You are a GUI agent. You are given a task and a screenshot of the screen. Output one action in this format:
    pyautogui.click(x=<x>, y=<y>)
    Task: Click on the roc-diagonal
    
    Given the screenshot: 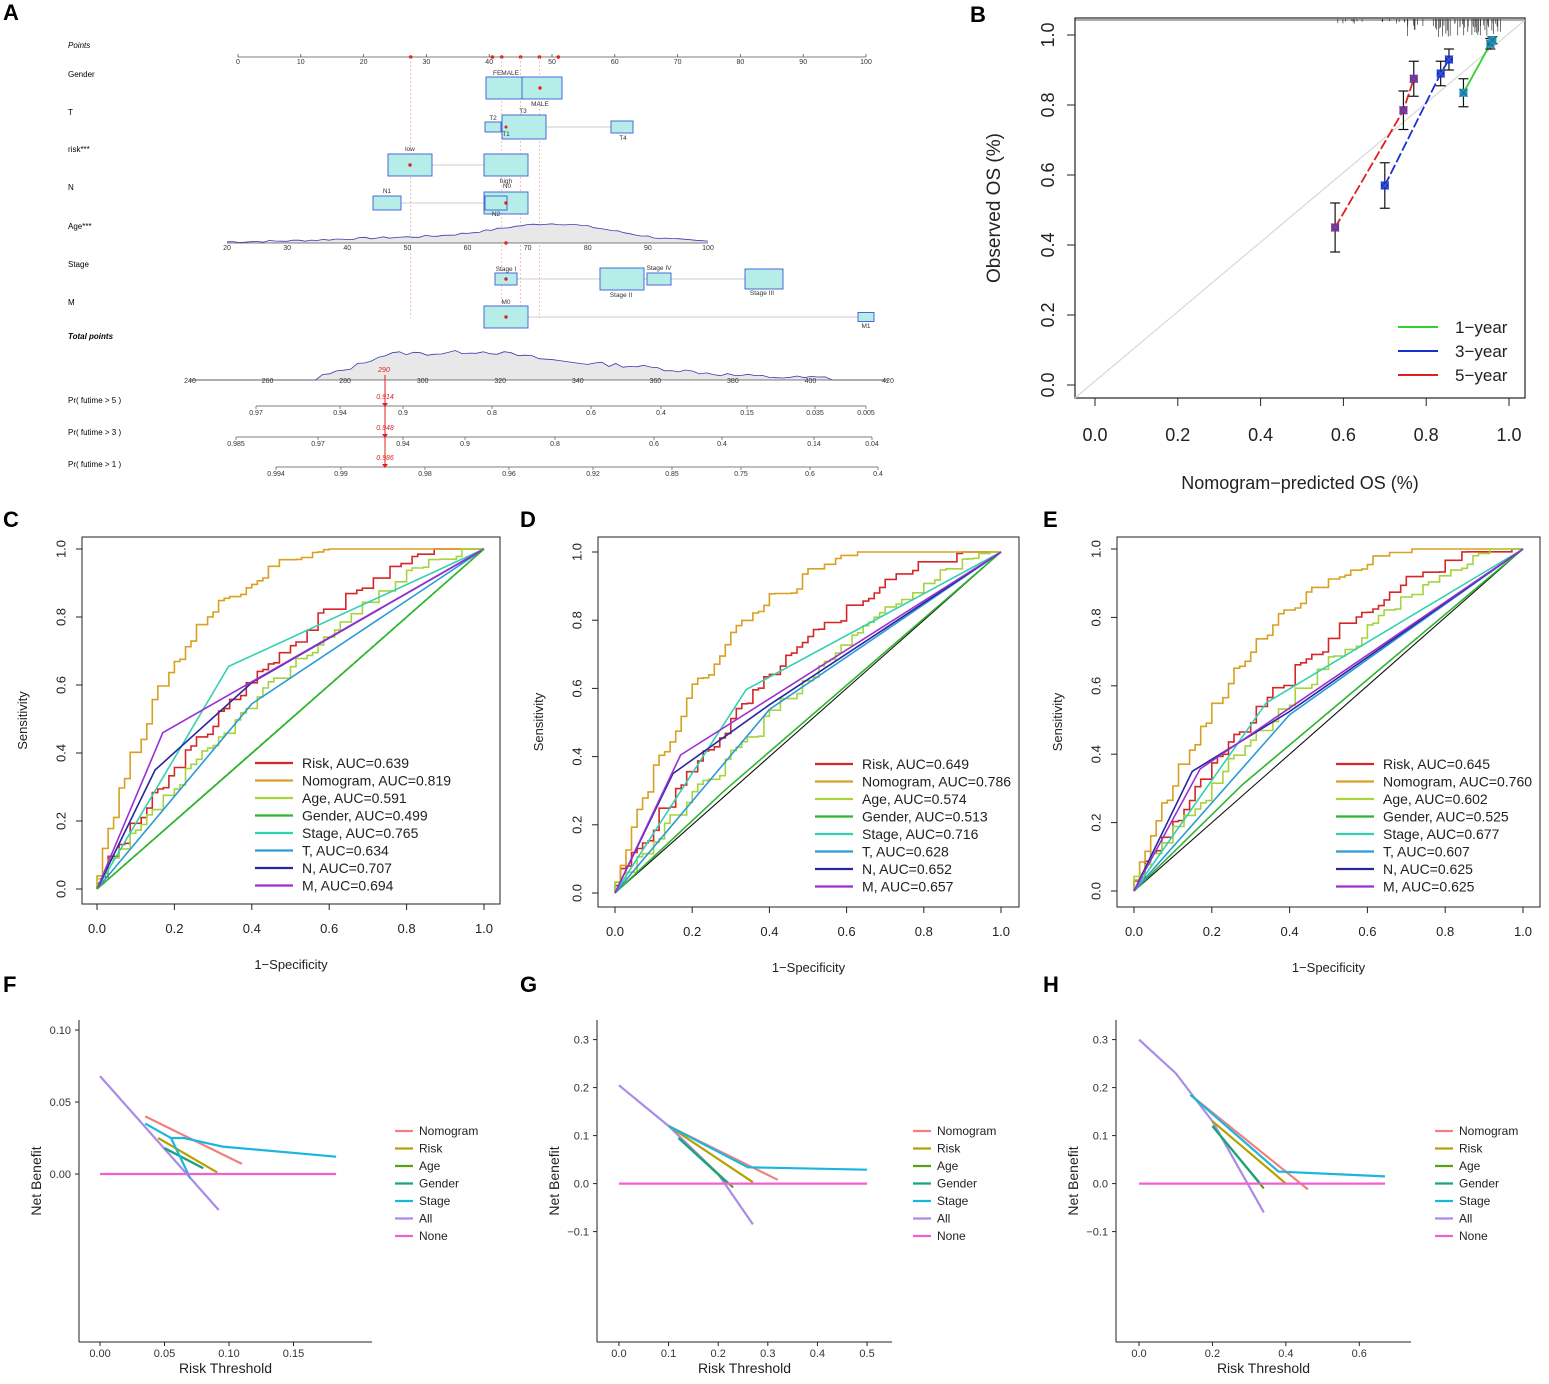 What is the action you would take?
    pyautogui.click(x=1328, y=720)
    